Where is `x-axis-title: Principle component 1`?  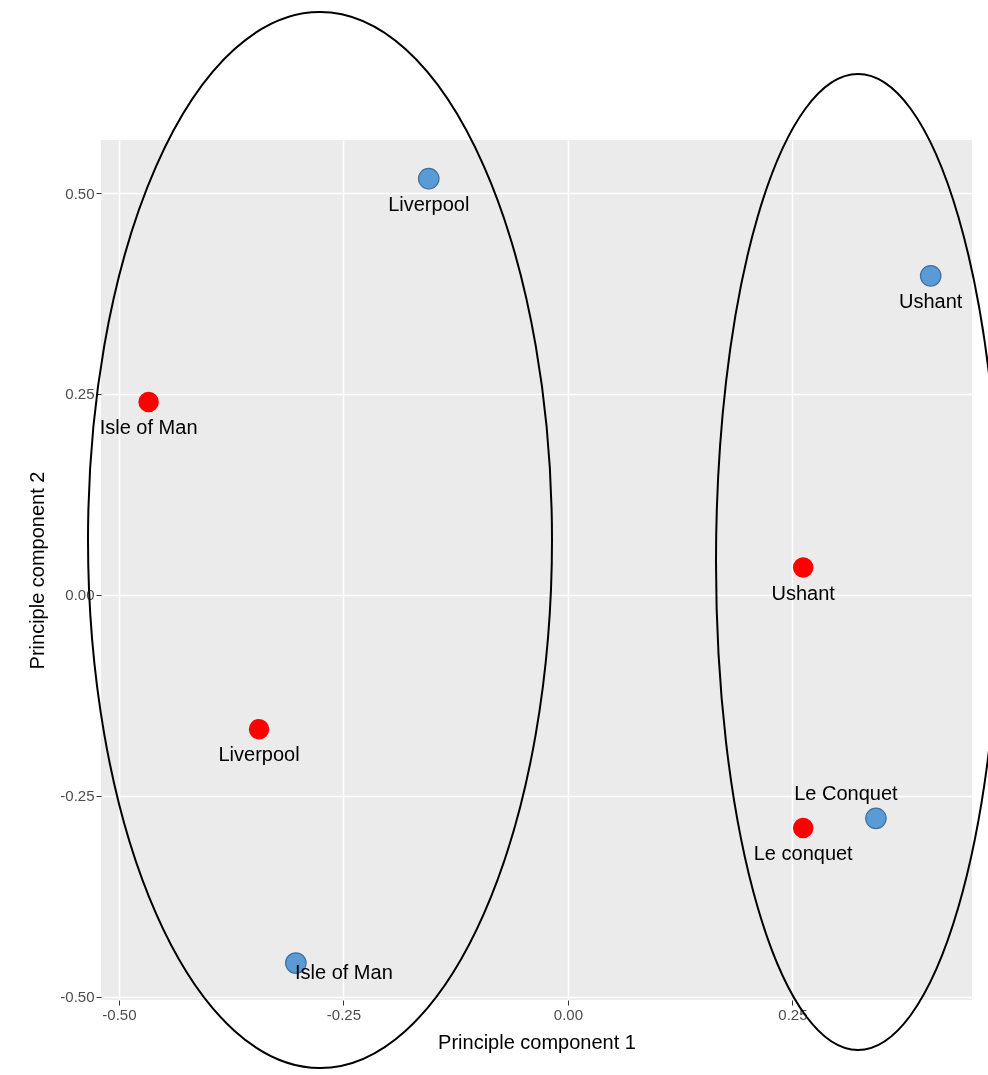 x-axis-title: Principle component 1 is located at coordinates (537, 1041).